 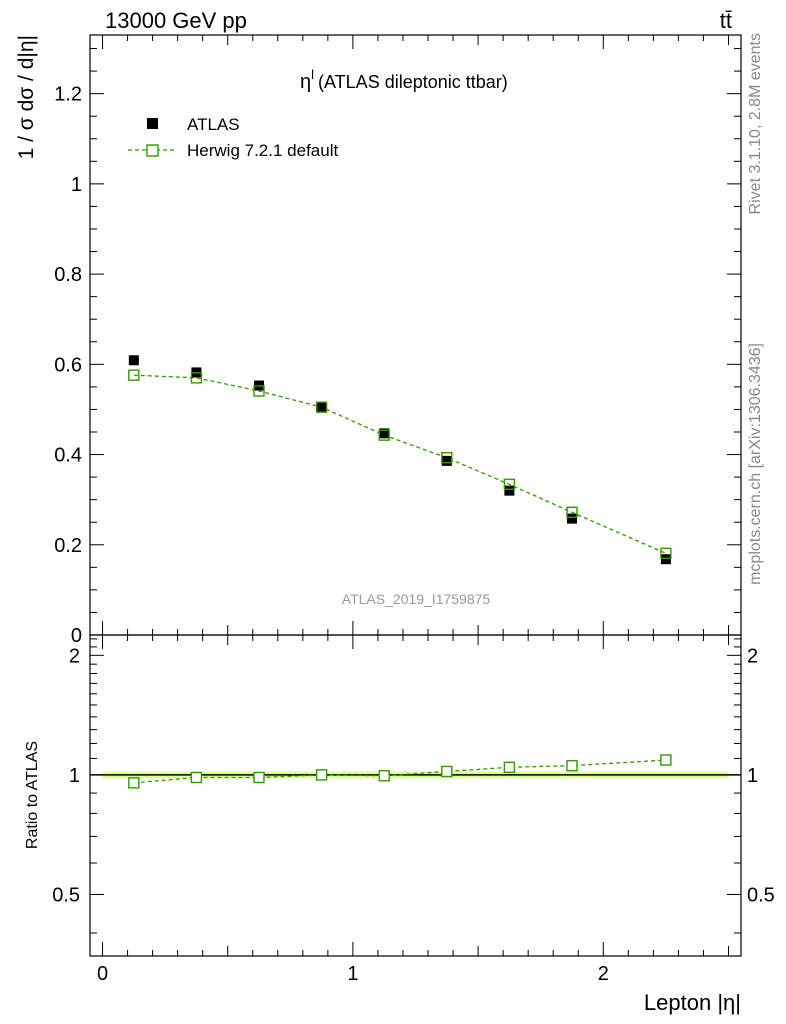 What do you see at coordinates (152, 150) in the screenshot?
I see `legend-marker-herwig` at bounding box center [152, 150].